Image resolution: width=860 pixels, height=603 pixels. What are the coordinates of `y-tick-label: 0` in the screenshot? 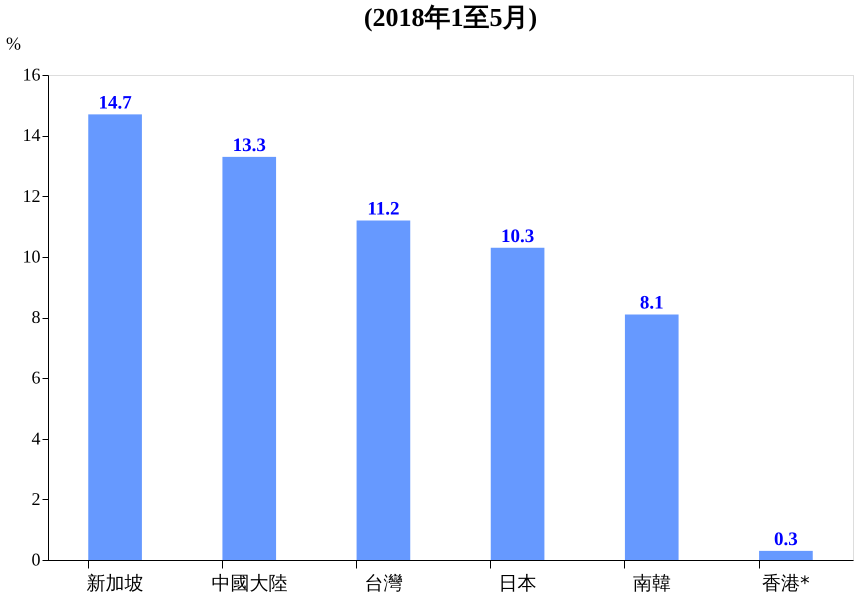 It's located at (36, 560).